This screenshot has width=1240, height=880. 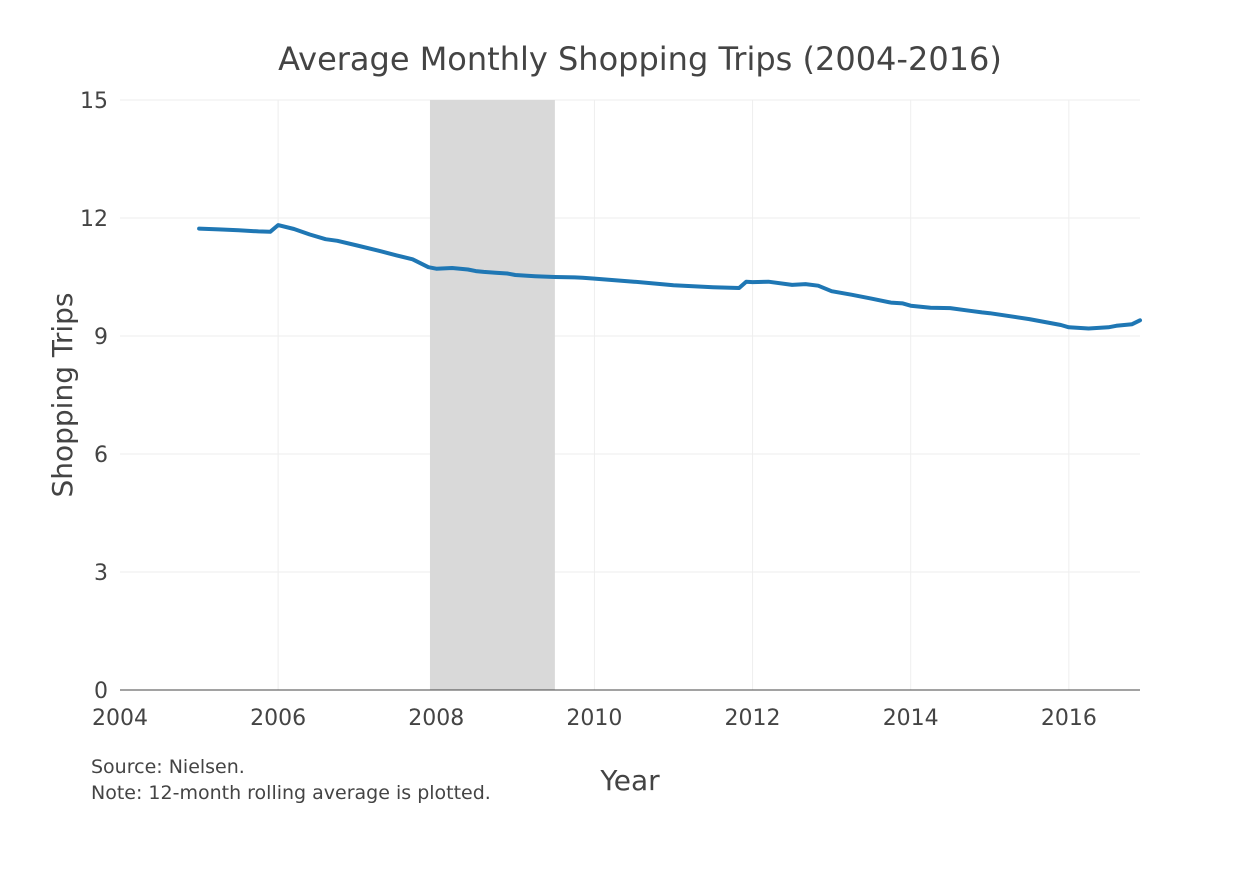 What do you see at coordinates (101, 573) in the screenshot?
I see `y-tick-label: 3` at bounding box center [101, 573].